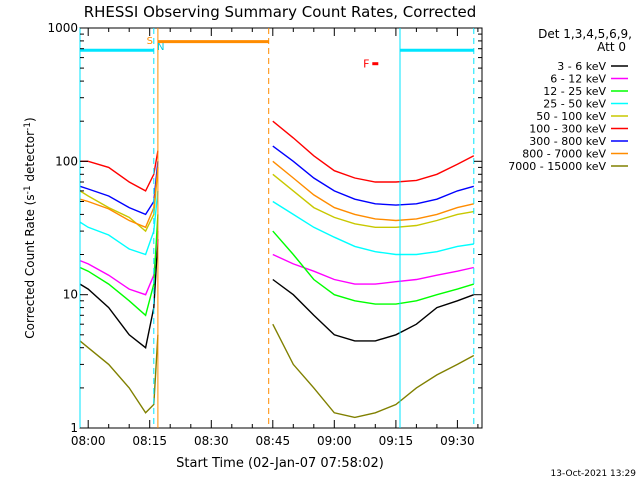 The height and width of the screenshot is (480, 640). Describe the element at coordinates (62, 28) in the screenshot. I see `y-tick-label-3: 1000` at that location.